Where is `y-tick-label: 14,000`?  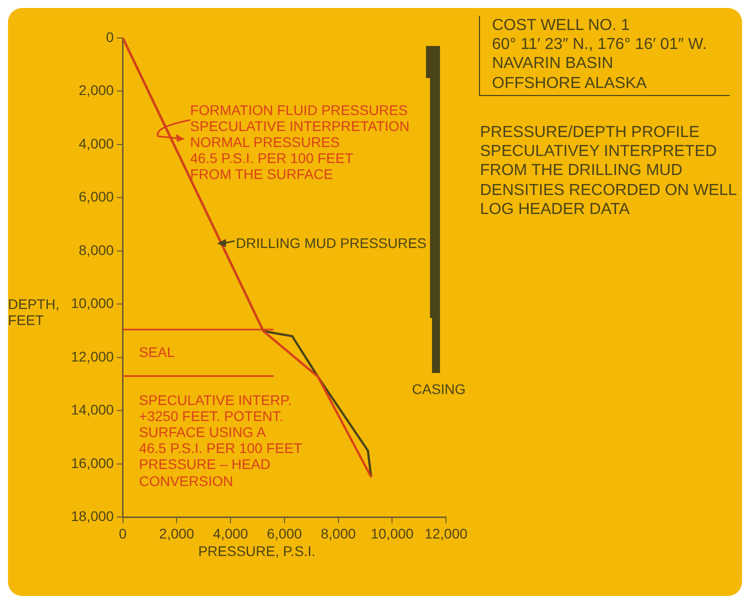 y-tick-label: 14,000 is located at coordinates (92, 410).